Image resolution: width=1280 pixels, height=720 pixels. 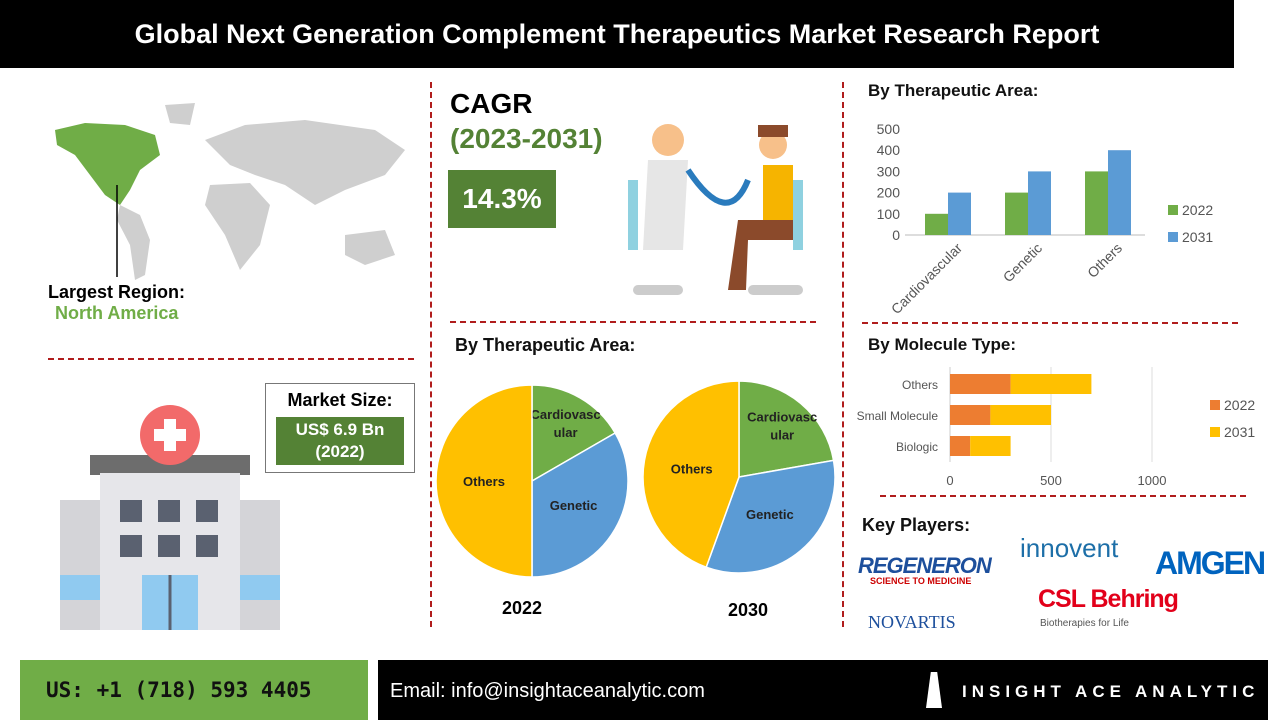 I want to click on pie-2022-caption: 2022, so click(x=522, y=608).